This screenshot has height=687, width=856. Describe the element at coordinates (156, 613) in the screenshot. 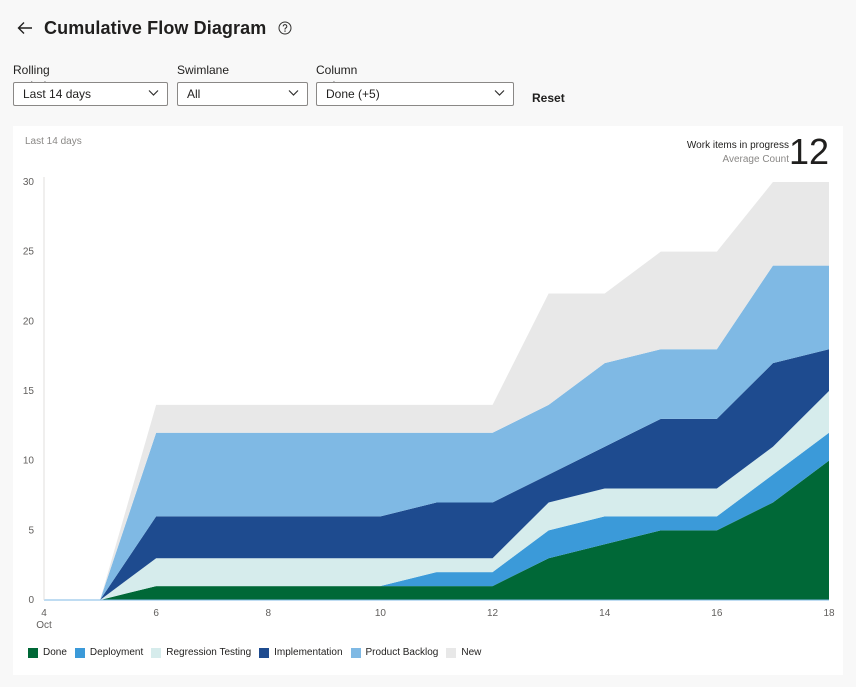

I see `x-tick-label: 6` at that location.